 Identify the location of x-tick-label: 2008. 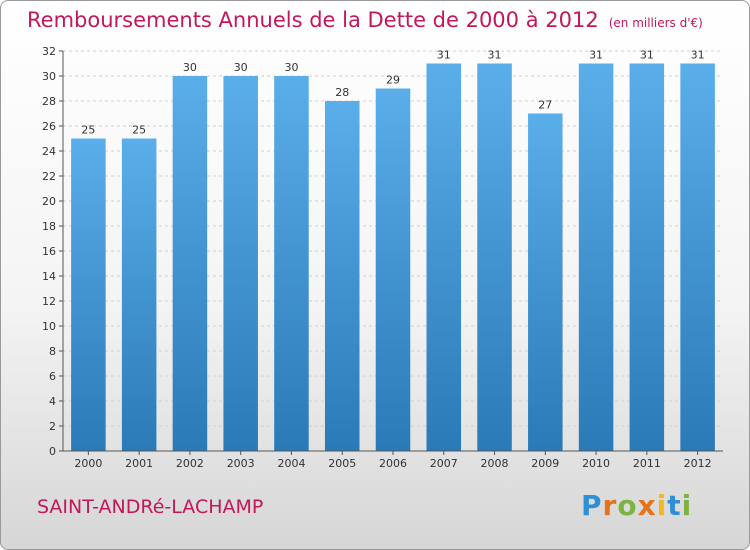
(495, 463).